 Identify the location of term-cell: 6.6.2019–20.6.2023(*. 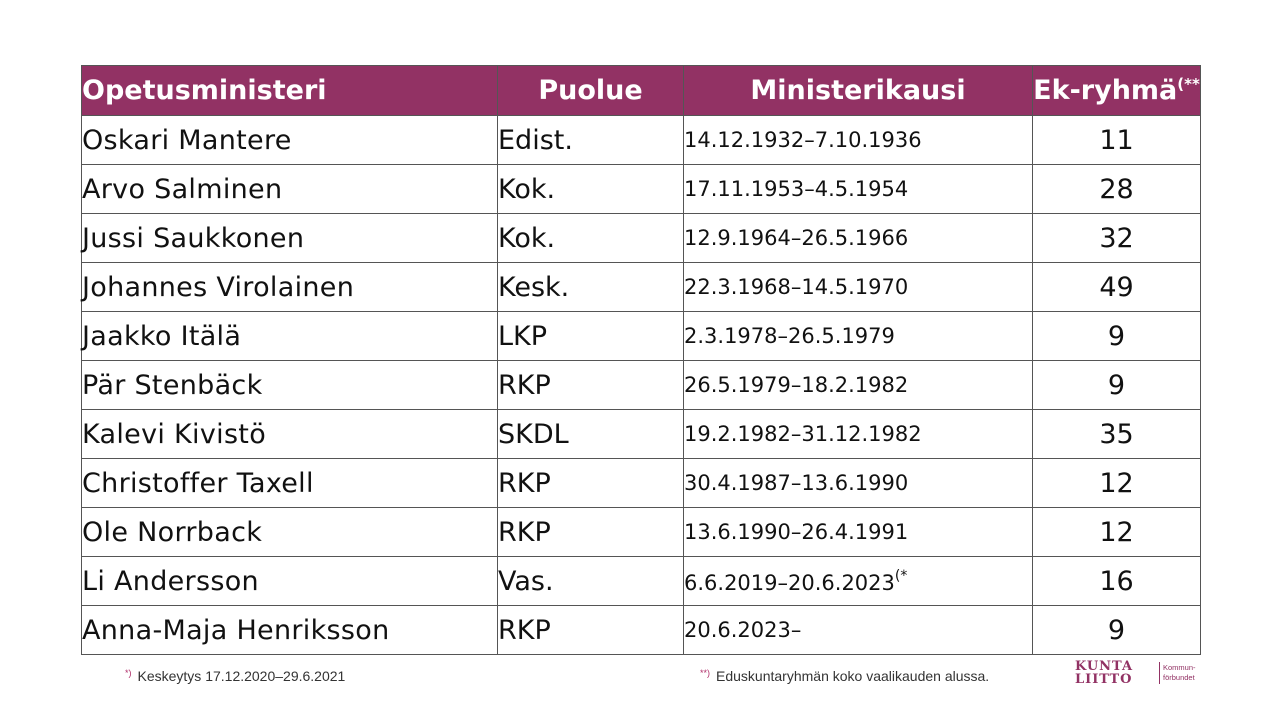
(858, 581).